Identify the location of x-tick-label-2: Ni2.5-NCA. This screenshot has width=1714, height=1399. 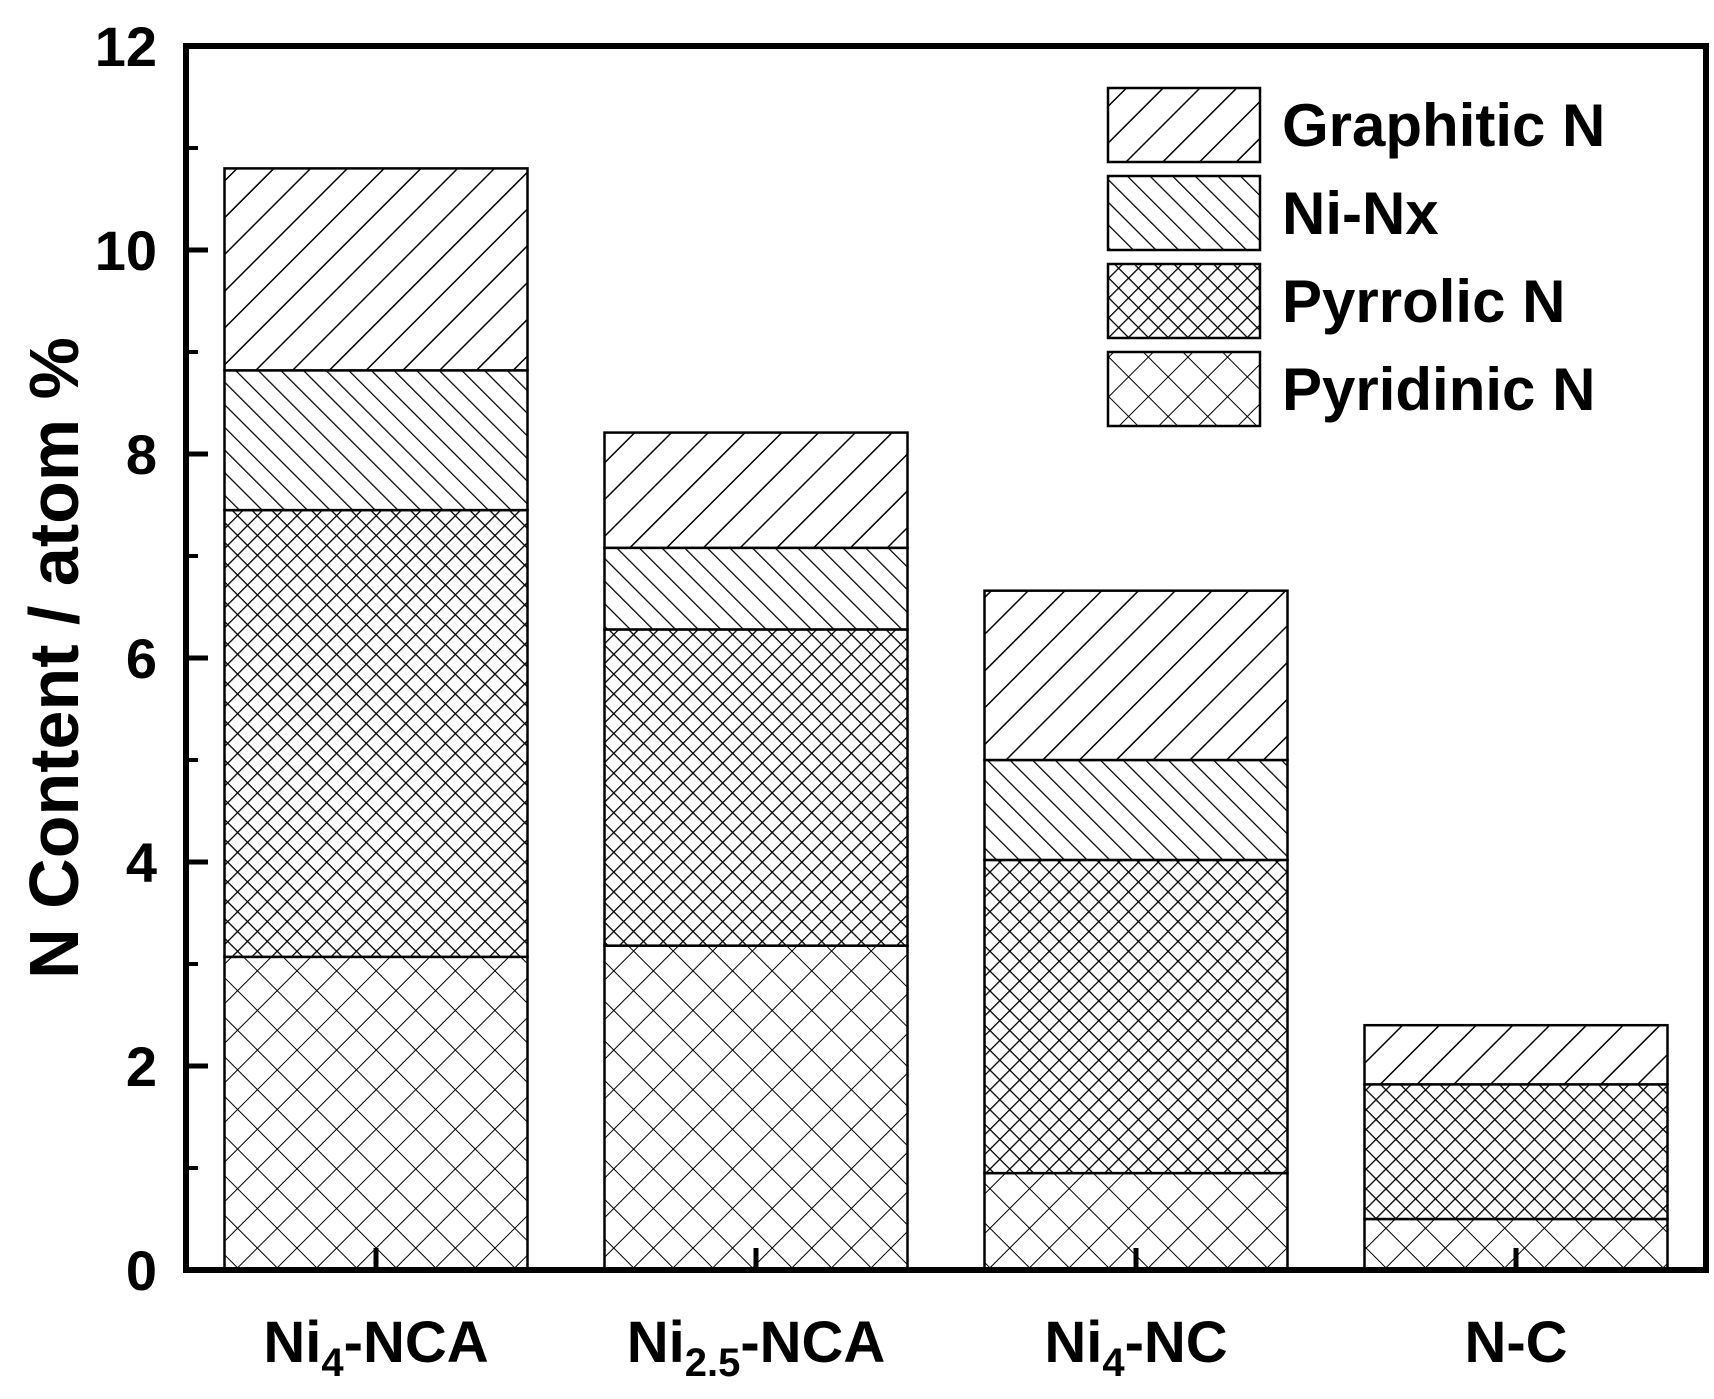
(756, 1347).